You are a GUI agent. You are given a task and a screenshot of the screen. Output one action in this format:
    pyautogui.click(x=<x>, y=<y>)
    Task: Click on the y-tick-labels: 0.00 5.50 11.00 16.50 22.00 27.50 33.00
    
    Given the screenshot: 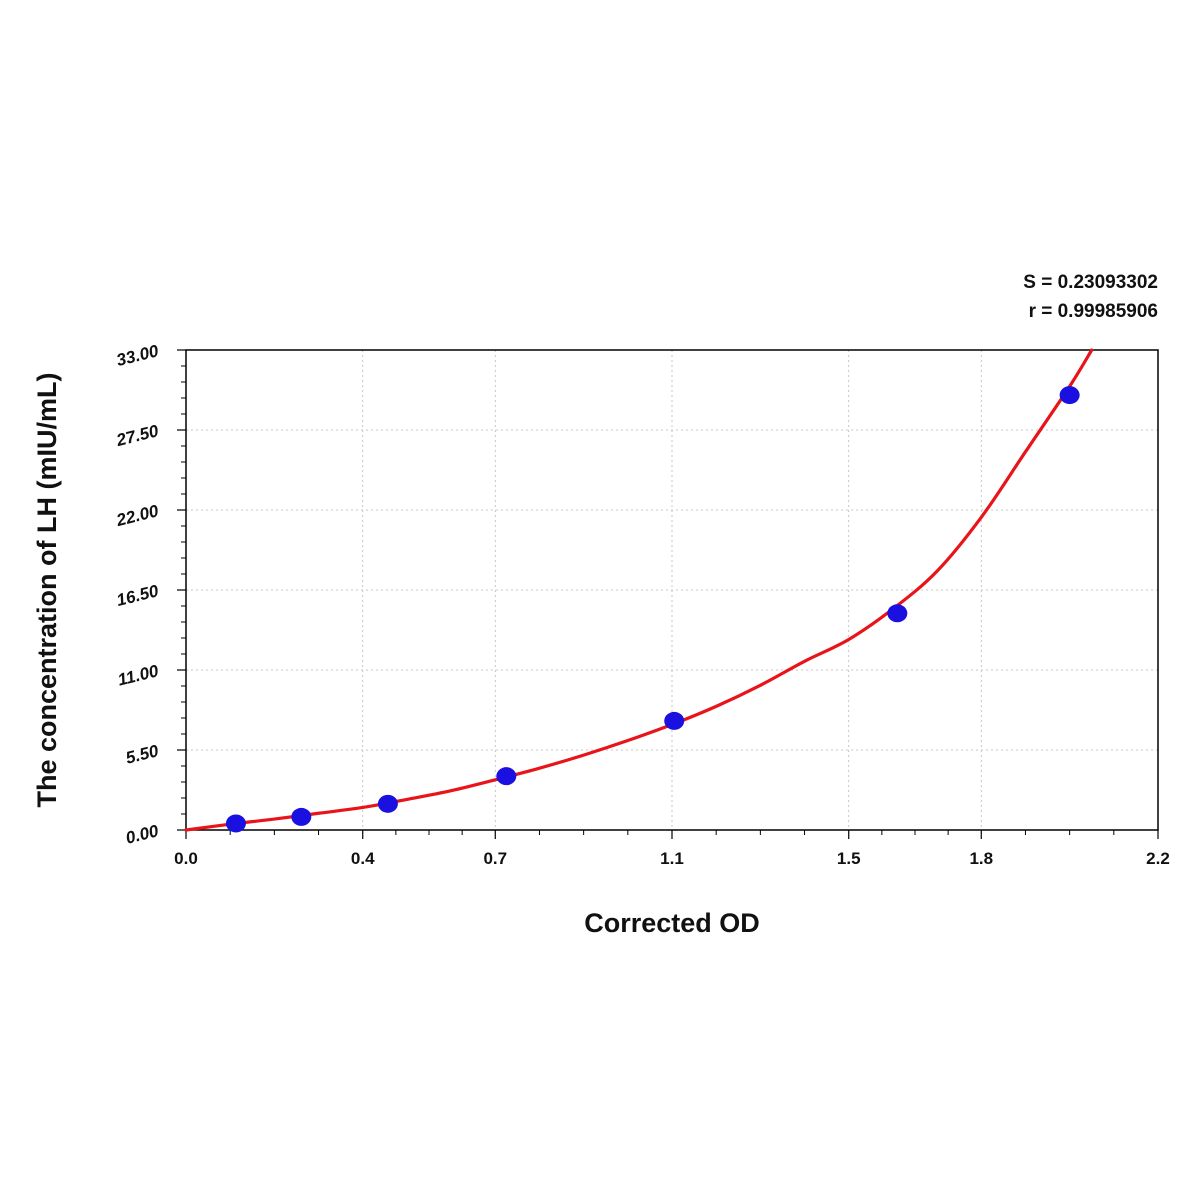 What is the action you would take?
    pyautogui.click(x=137, y=594)
    